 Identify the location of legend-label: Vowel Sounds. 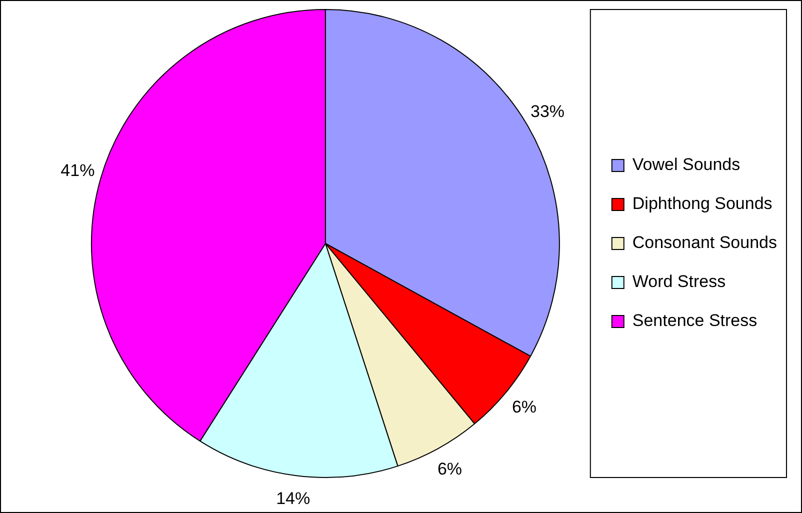
(686, 164).